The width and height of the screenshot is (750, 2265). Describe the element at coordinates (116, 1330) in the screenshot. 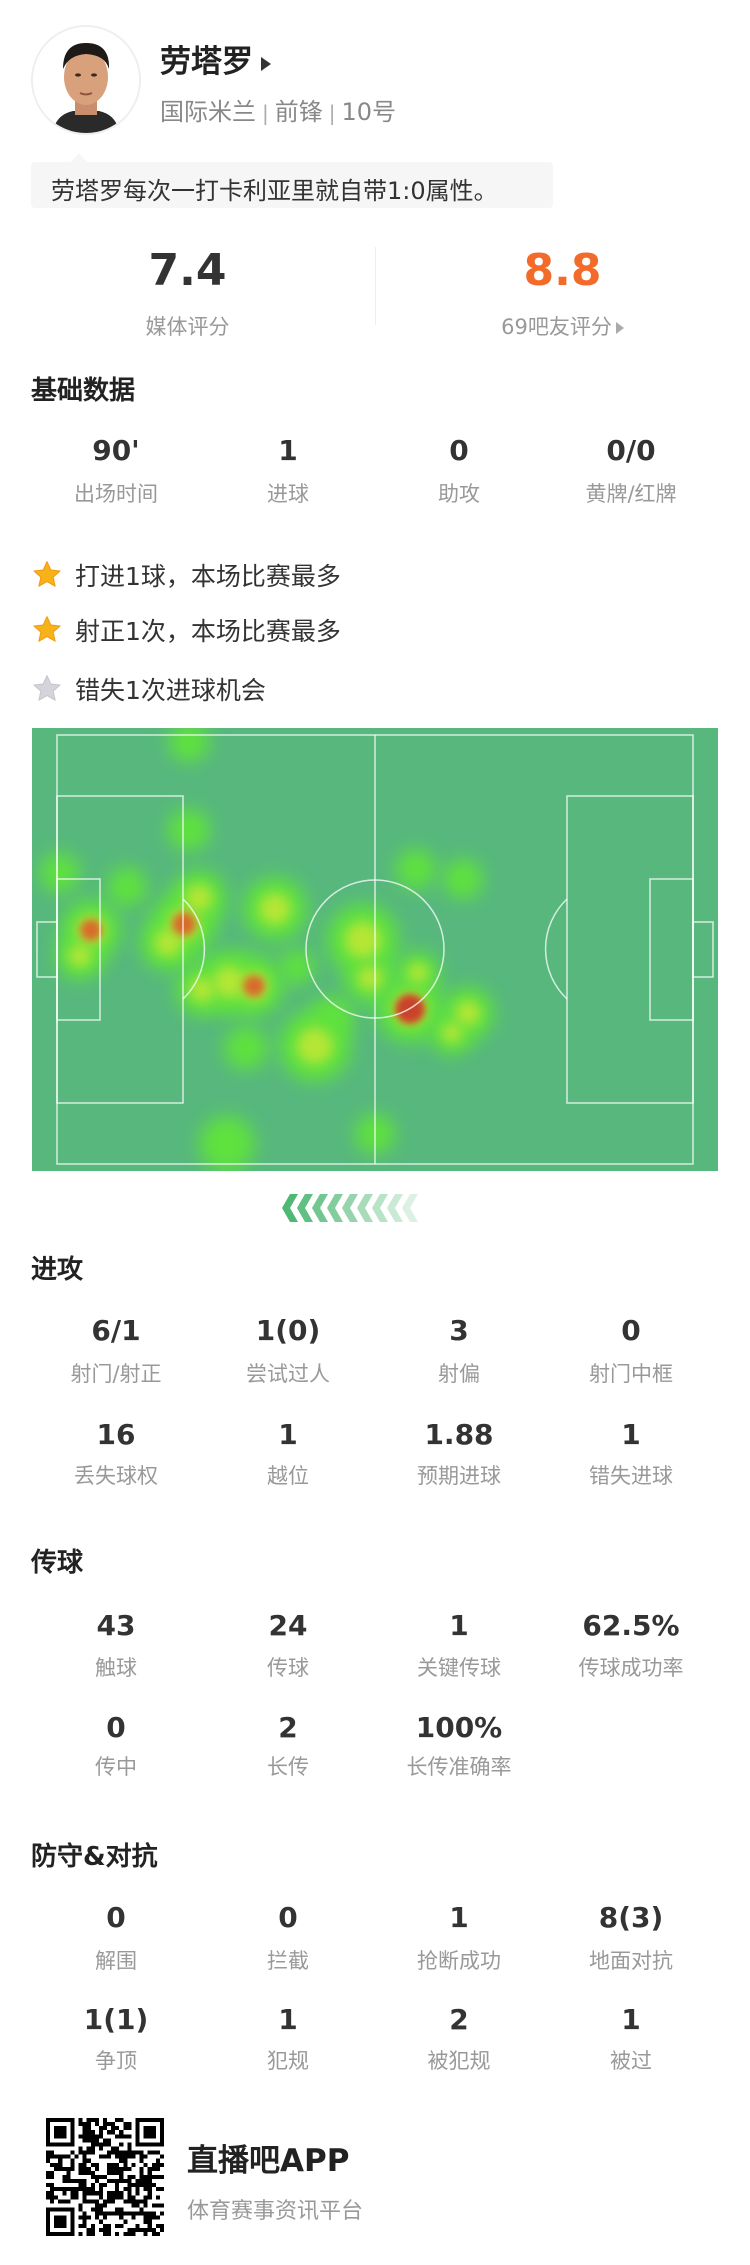

I see `stat-value: 6/1` at that location.